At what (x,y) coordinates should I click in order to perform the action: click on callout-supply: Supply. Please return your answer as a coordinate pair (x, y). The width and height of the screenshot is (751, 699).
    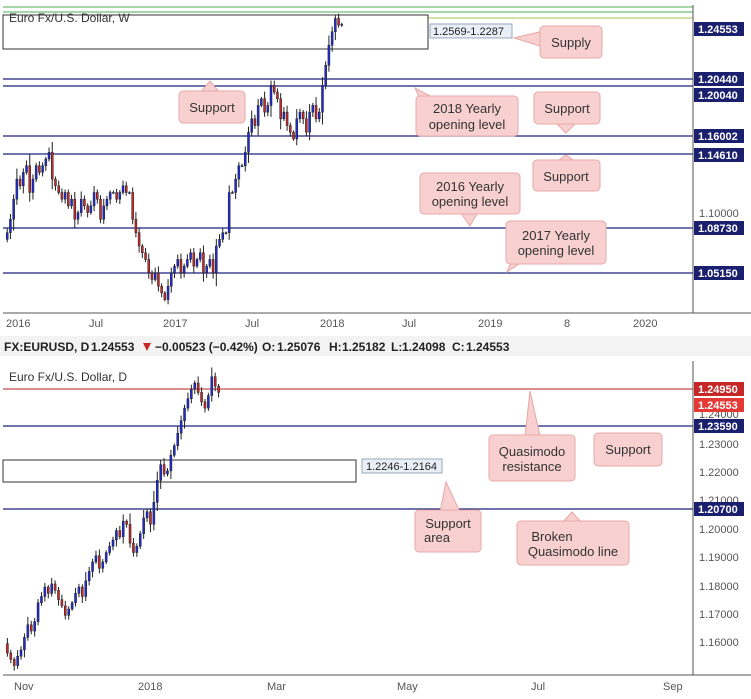
    Looking at the image, I should click on (557, 42).